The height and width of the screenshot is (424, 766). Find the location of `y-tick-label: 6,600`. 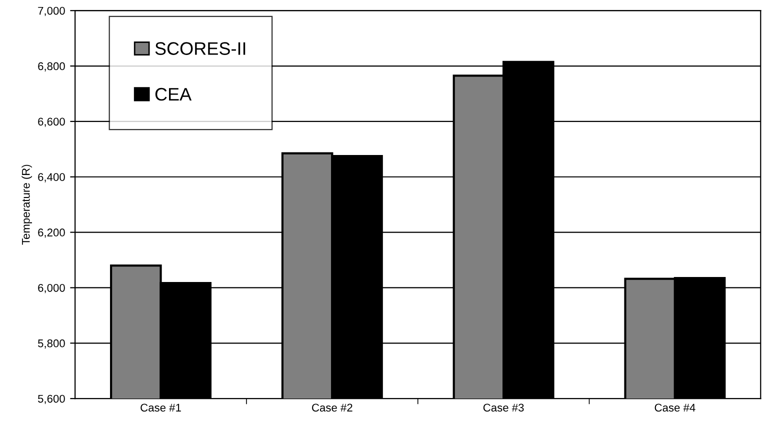

y-tick-label: 6,600 is located at coordinates (51, 122).